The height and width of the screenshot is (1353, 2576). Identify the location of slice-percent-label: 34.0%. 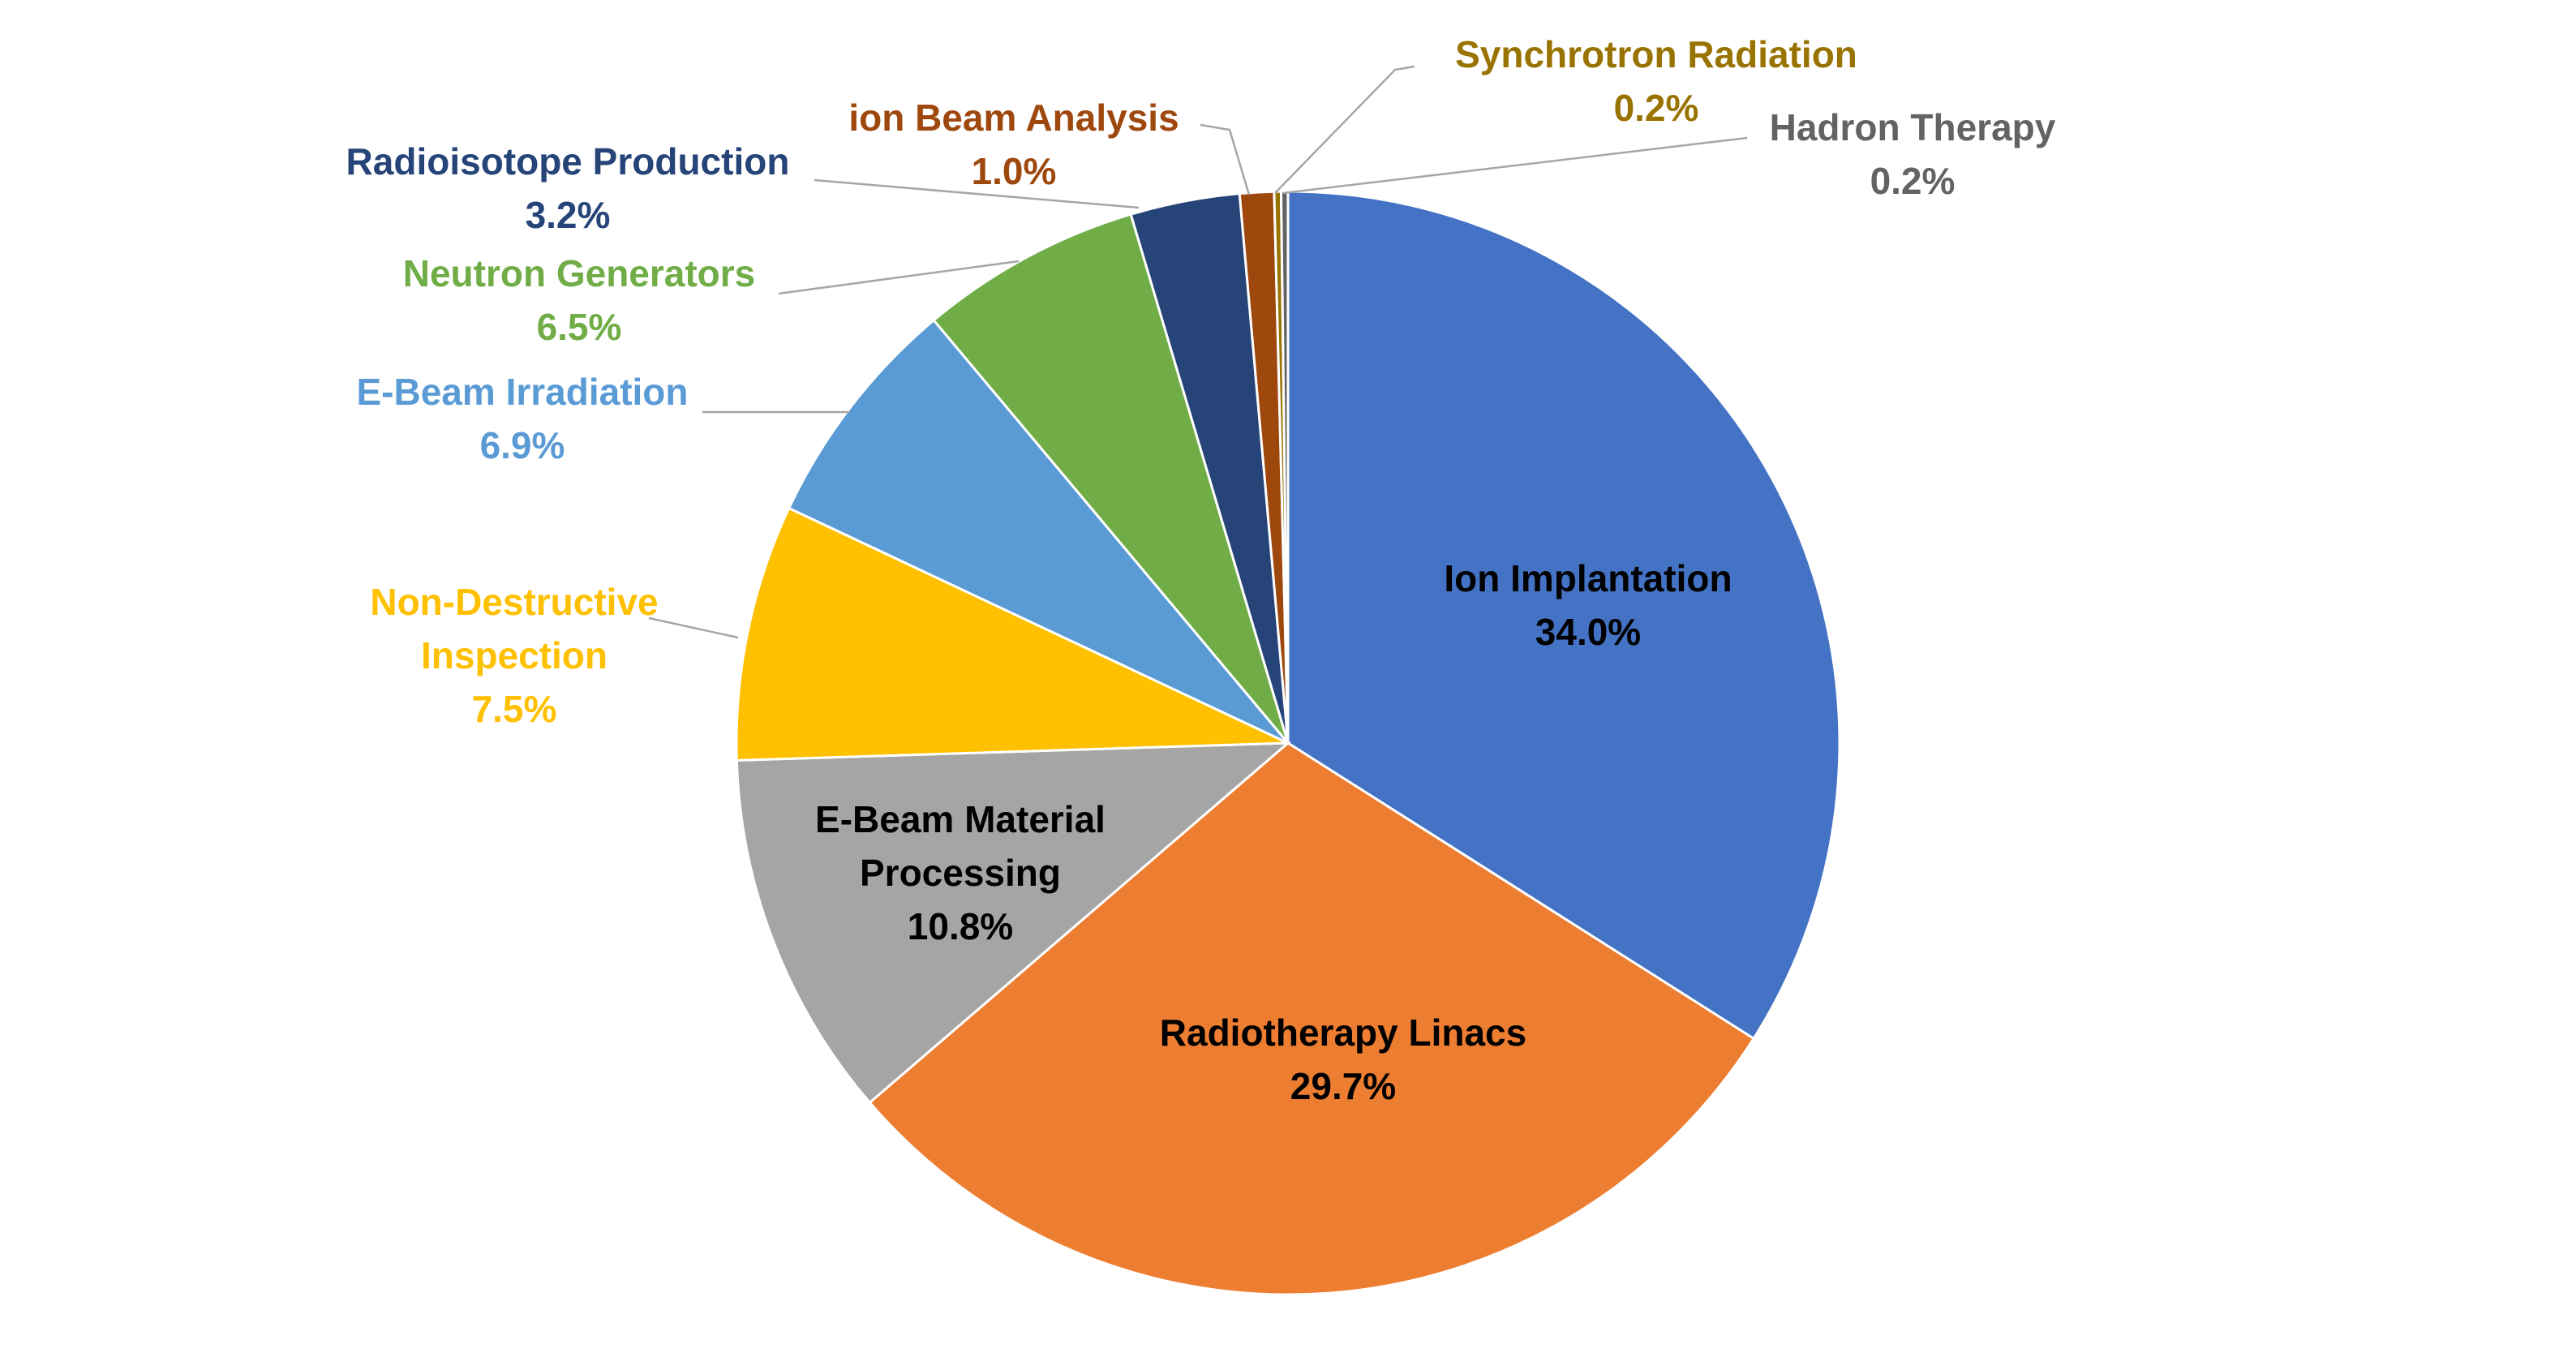
(1588, 632).